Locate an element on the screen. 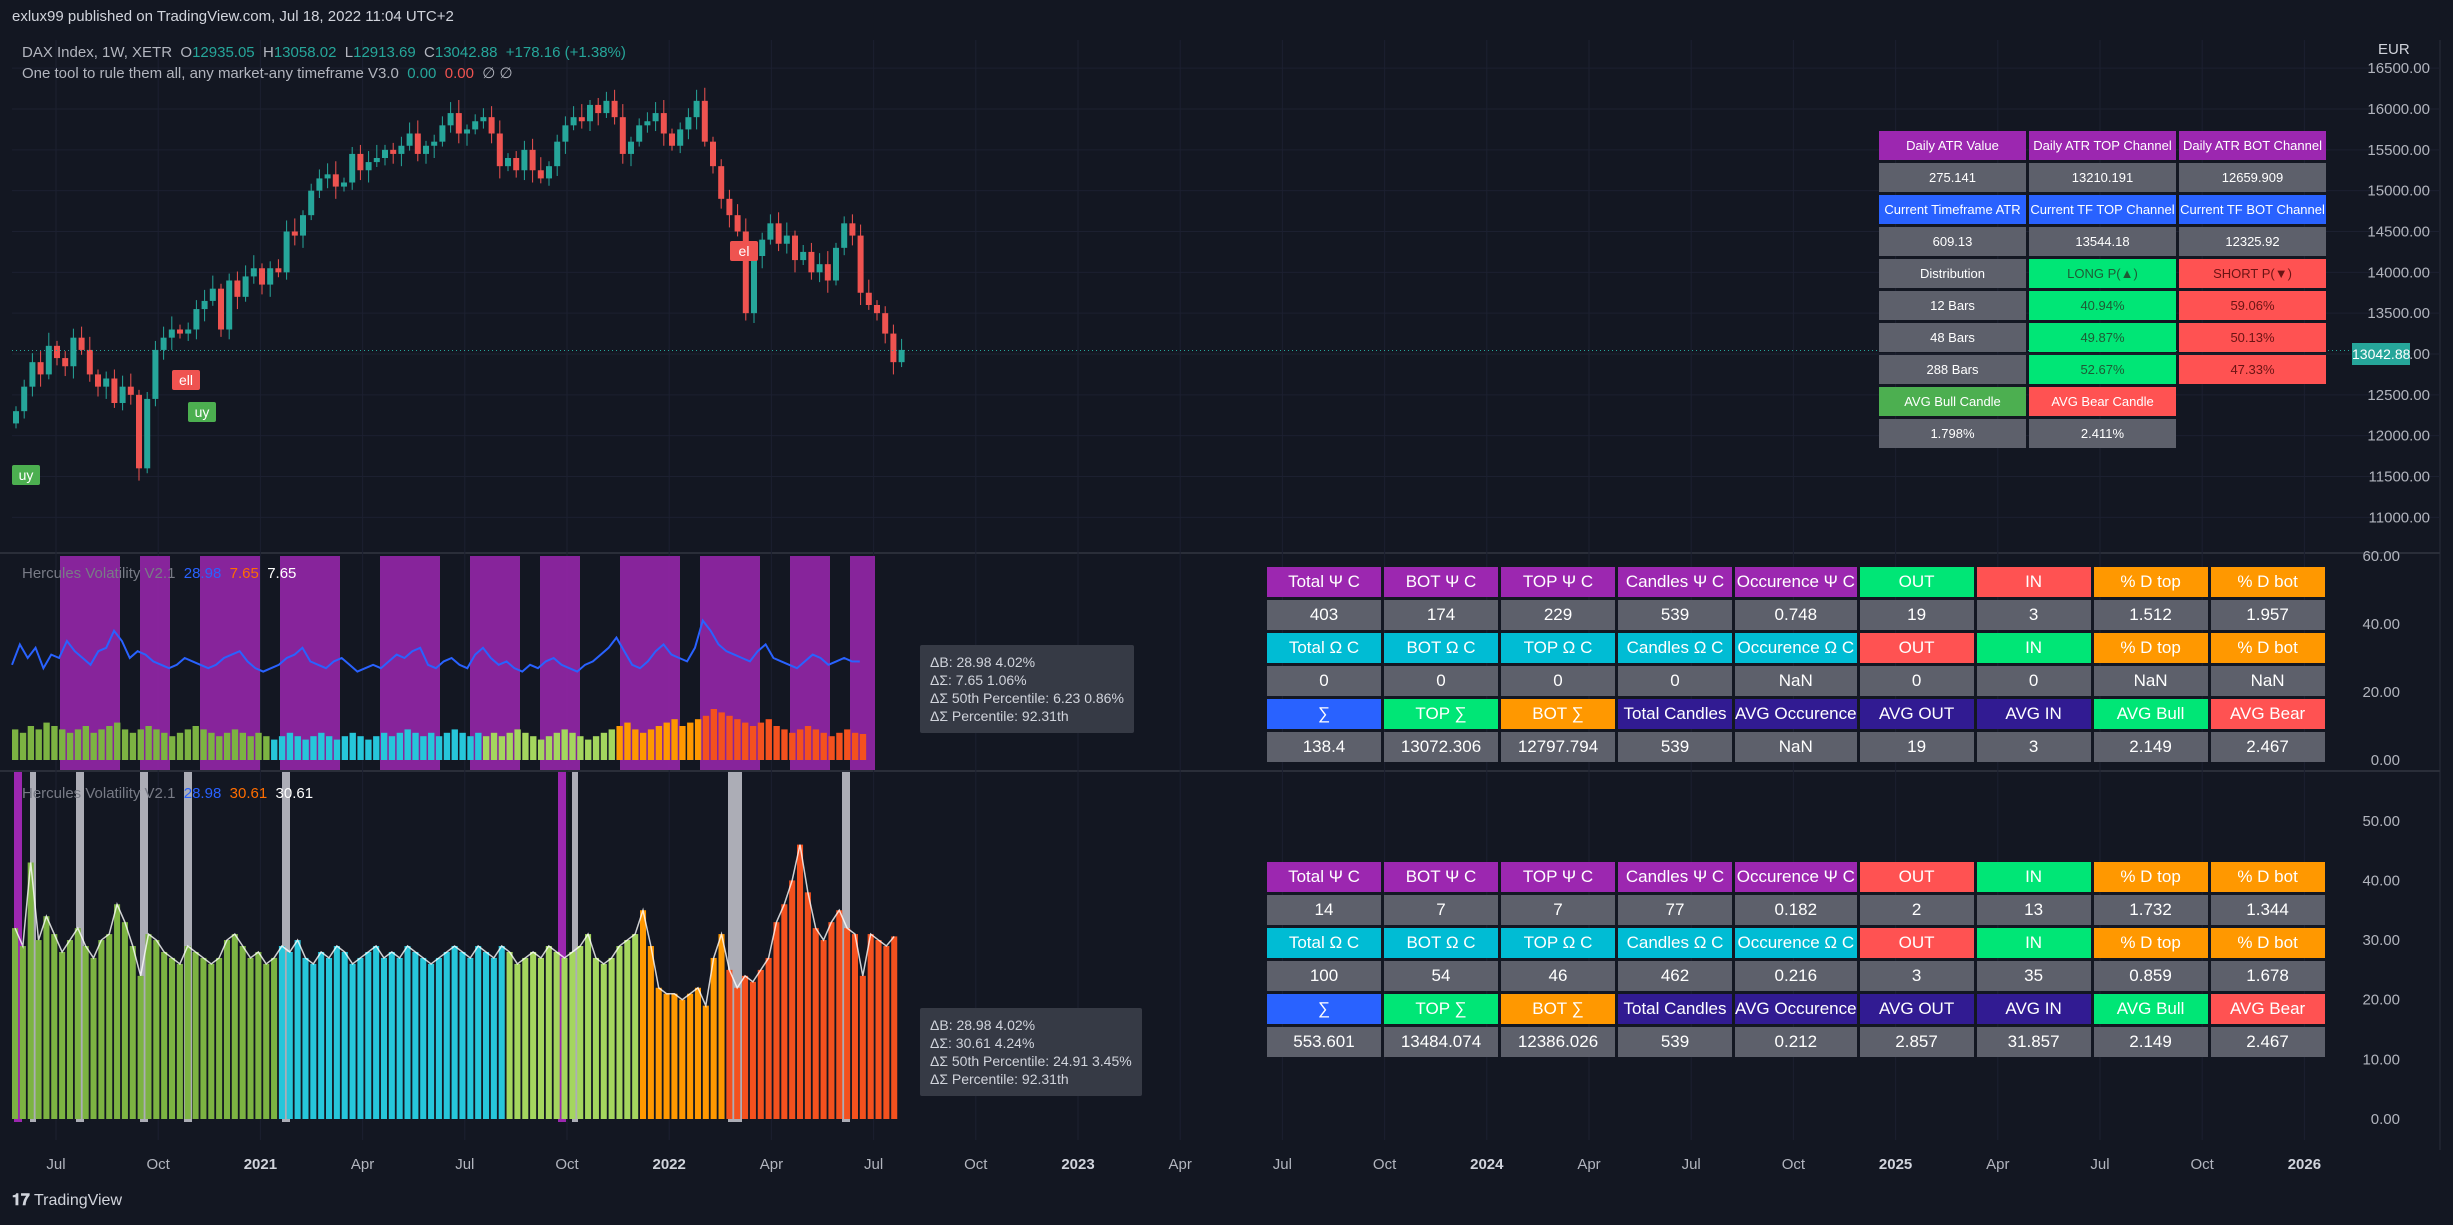  pane2-axis-label: 20.00 is located at coordinates (2381, 692).